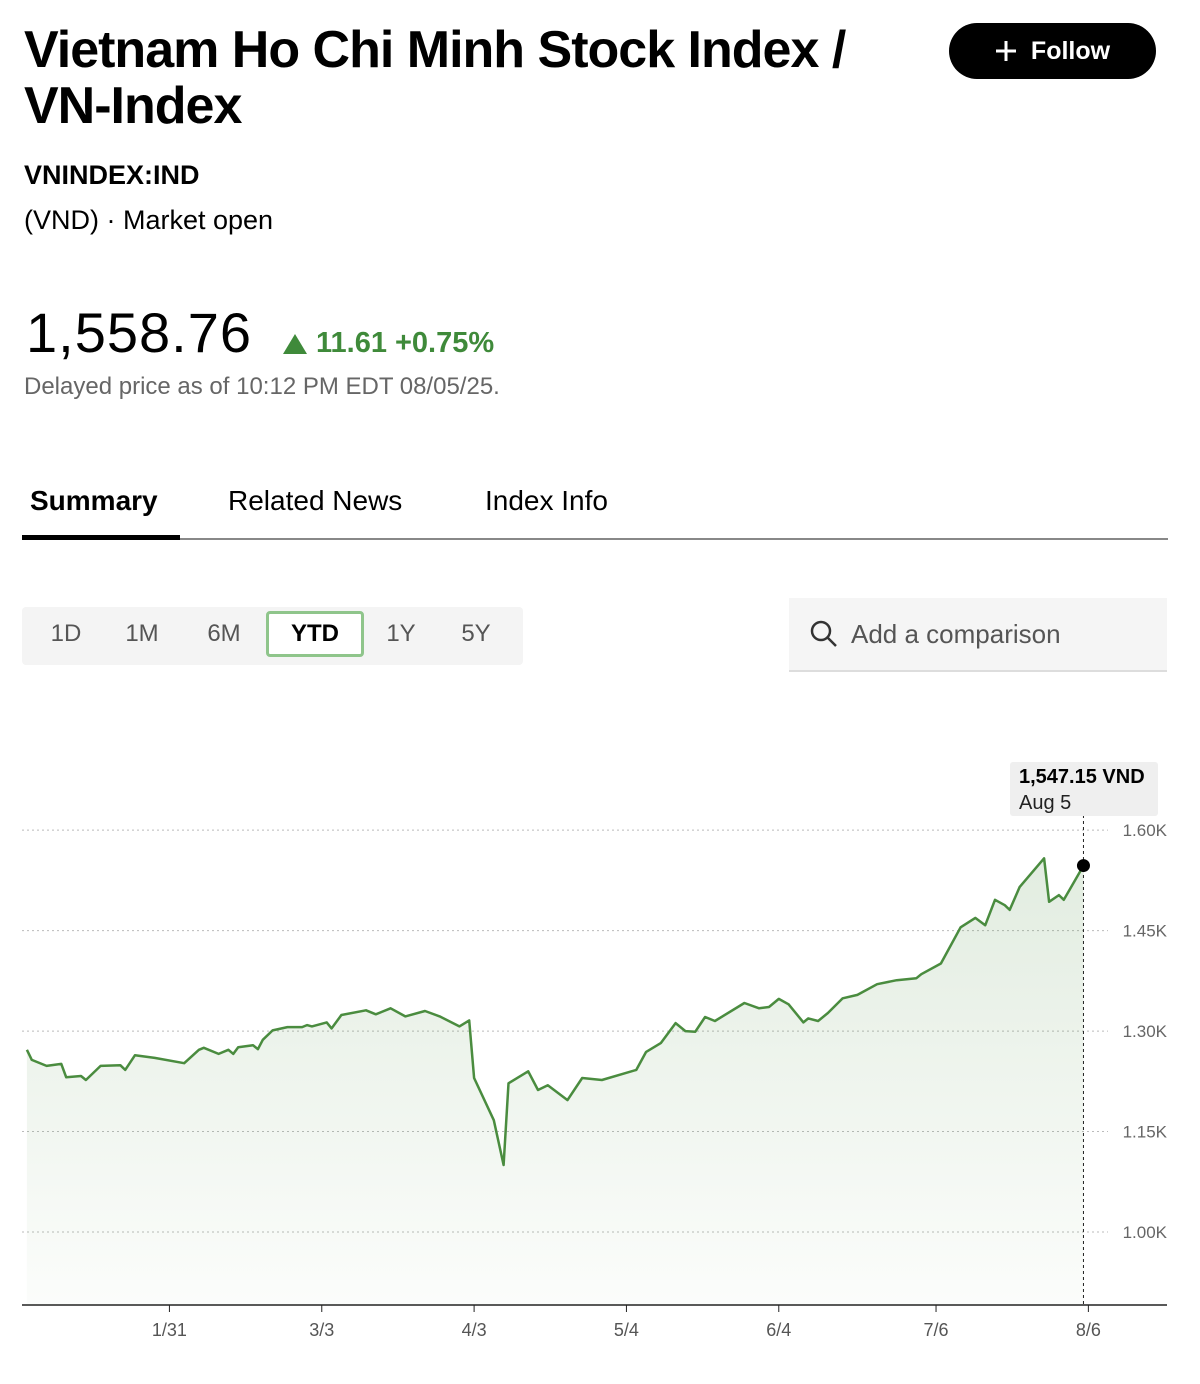 The width and height of the screenshot is (1200, 1384). I want to click on tab: Summary, so click(94, 500).